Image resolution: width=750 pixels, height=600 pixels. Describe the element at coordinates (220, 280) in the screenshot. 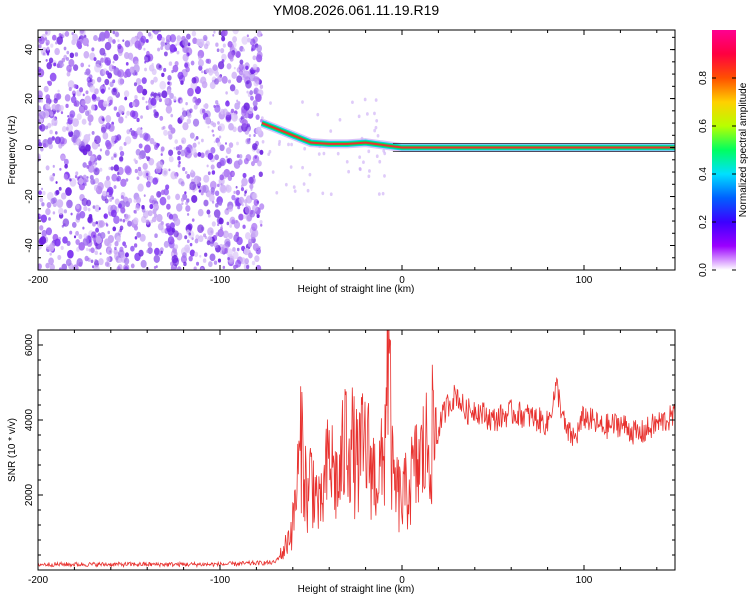

I see `x-tick-label: -100` at that location.